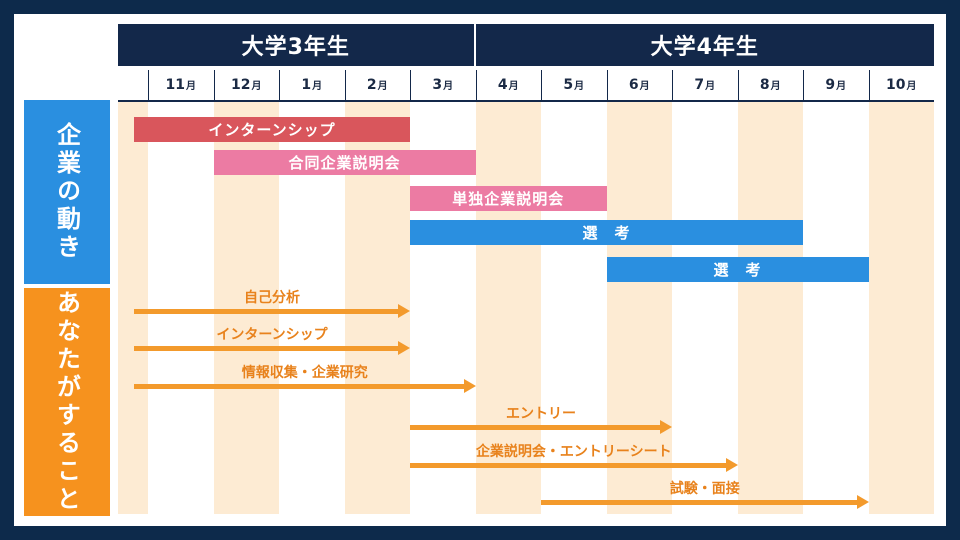 The width and height of the screenshot is (960, 540). What do you see at coordinates (526, 101) in the screenshot?
I see `header-underline` at bounding box center [526, 101].